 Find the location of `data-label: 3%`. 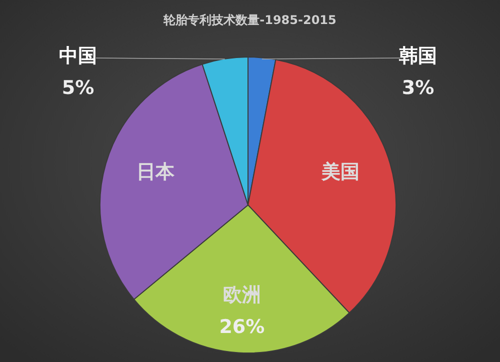

data-label: 3% is located at coordinates (418, 88).